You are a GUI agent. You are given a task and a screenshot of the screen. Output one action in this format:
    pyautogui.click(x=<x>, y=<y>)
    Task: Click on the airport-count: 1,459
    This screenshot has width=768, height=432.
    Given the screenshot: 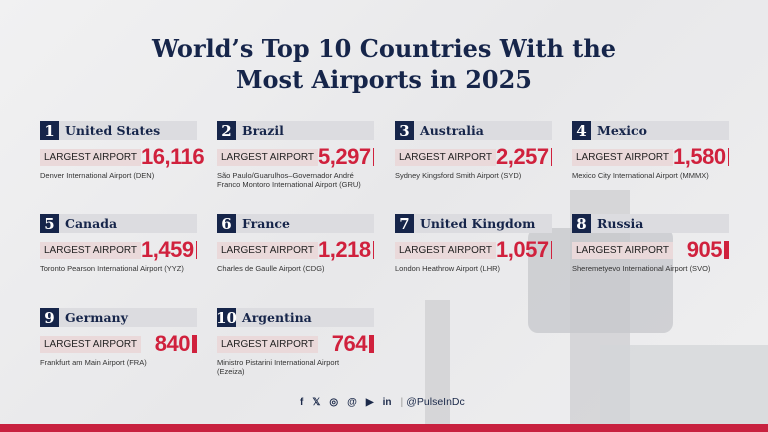 What is the action you would take?
    pyautogui.click(x=167, y=249)
    